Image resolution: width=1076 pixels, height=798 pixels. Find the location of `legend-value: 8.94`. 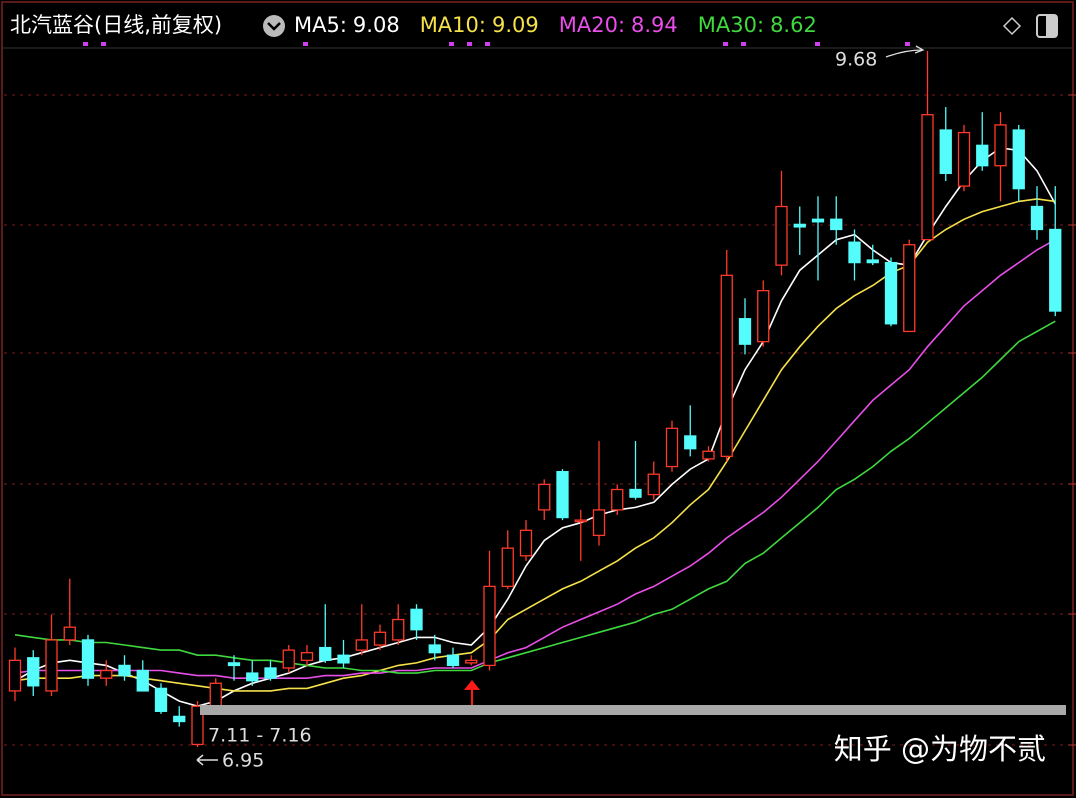

legend-value: 8.94 is located at coordinates (654, 25).